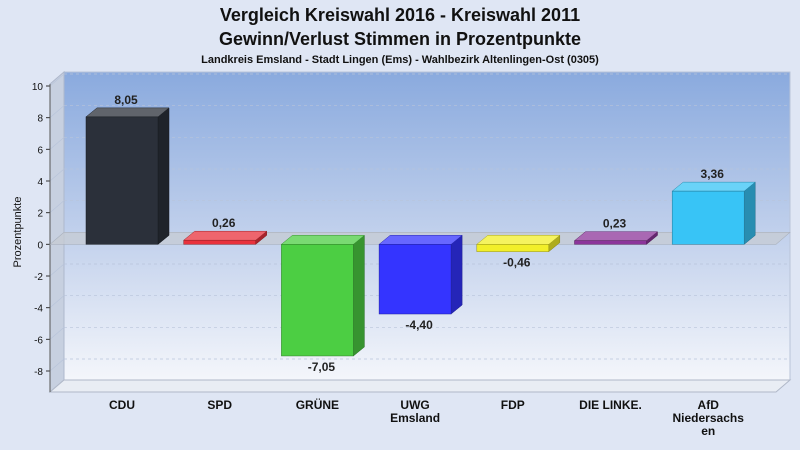  What do you see at coordinates (414, 405) in the screenshot?
I see `x-tick-label: UWG` at bounding box center [414, 405].